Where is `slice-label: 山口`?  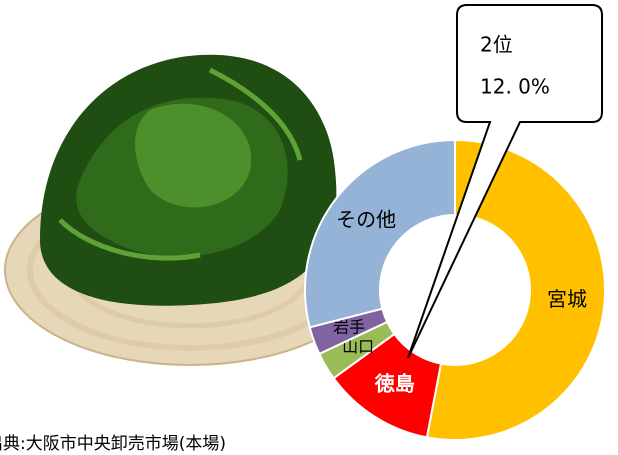 slice-label: 山口 is located at coordinates (358, 346).